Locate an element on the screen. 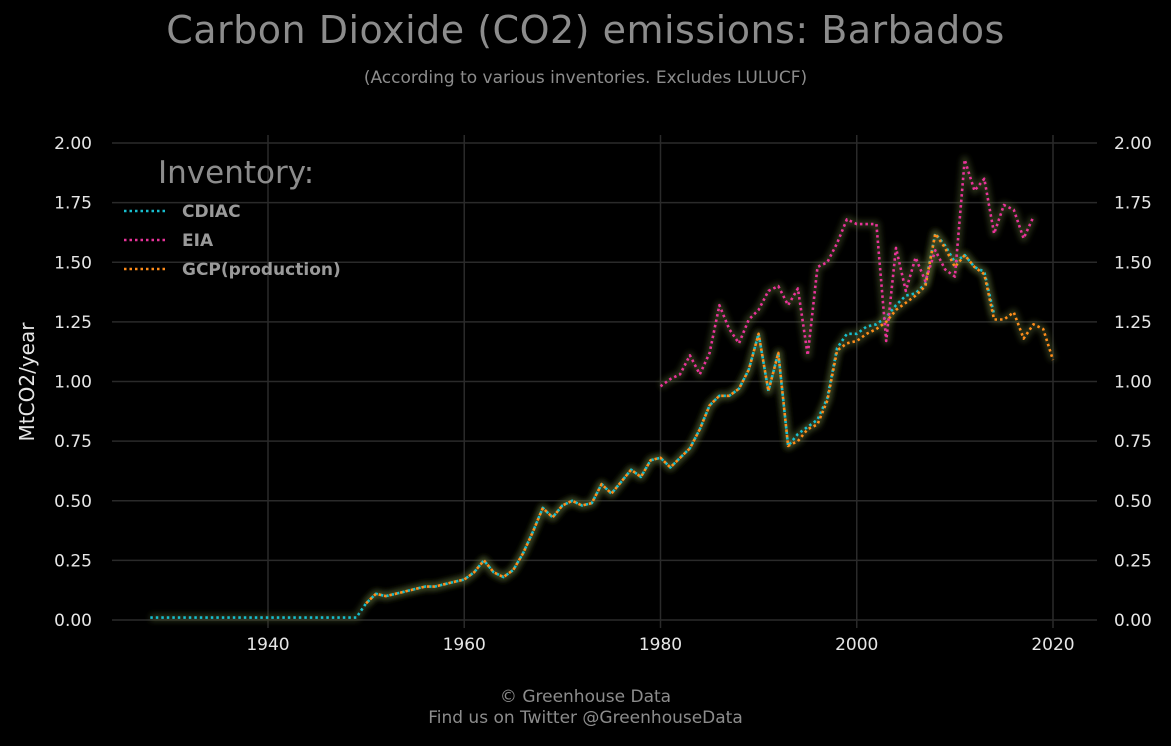  x-tick-label: 1980 is located at coordinates (660, 645).